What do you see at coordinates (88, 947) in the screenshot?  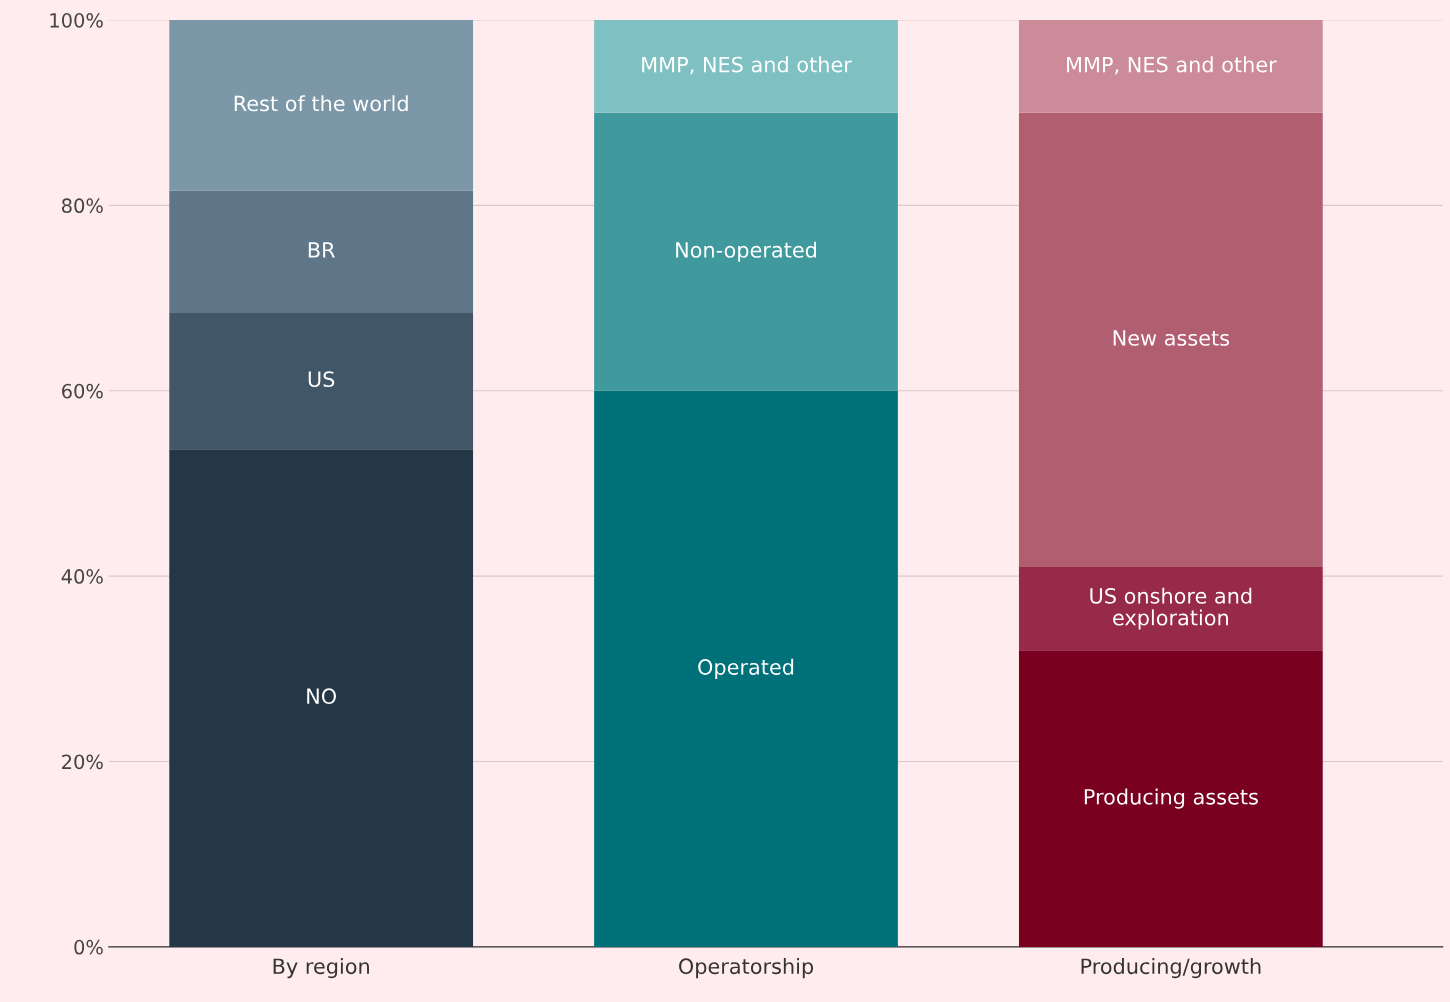 I see `y-tick-label: 0%` at bounding box center [88, 947].